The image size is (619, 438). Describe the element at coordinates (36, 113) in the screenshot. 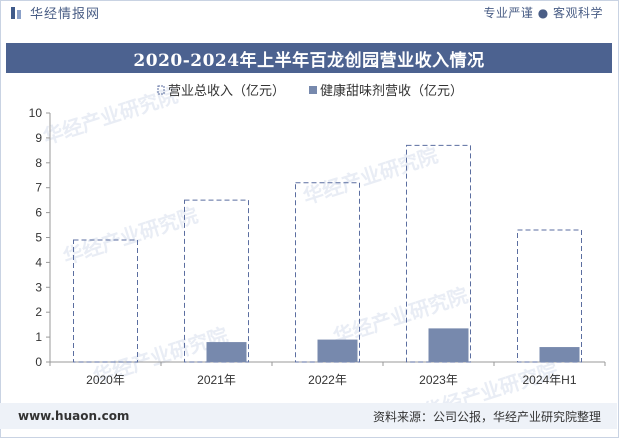

I see `y-tick-label: 10` at that location.